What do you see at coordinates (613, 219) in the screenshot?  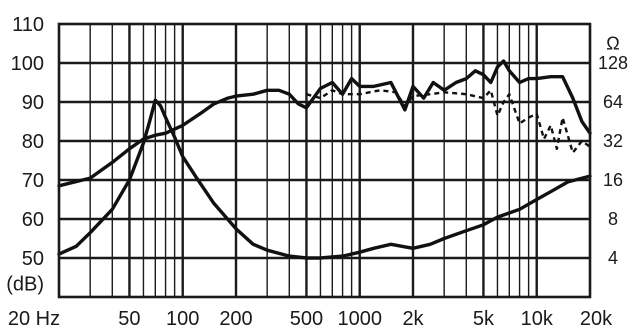 I see `y-right-tick-label: 8` at bounding box center [613, 219].